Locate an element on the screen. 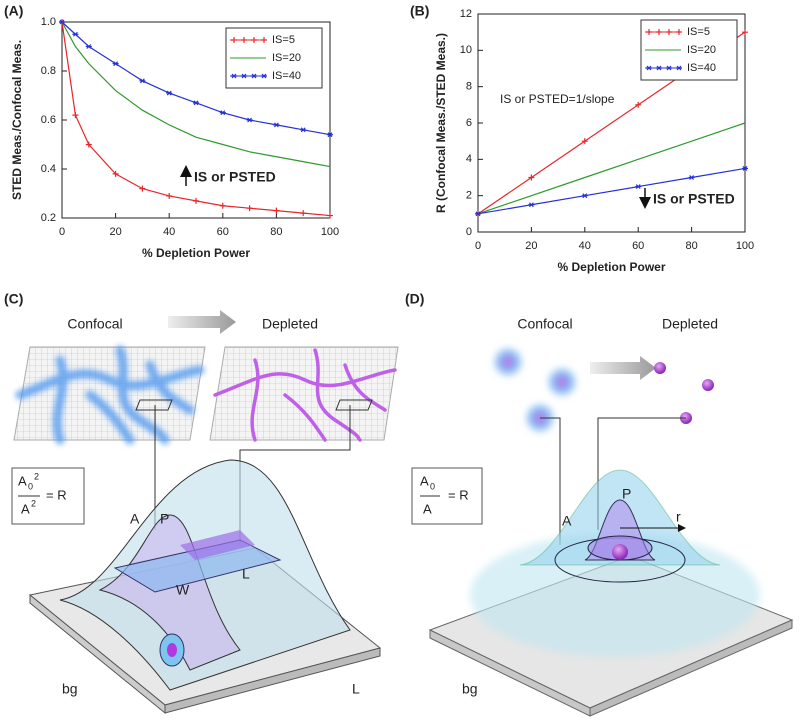 This screenshot has height=726, width=800. annotation: IS or PSTED=1/slope is located at coordinates (557, 99).